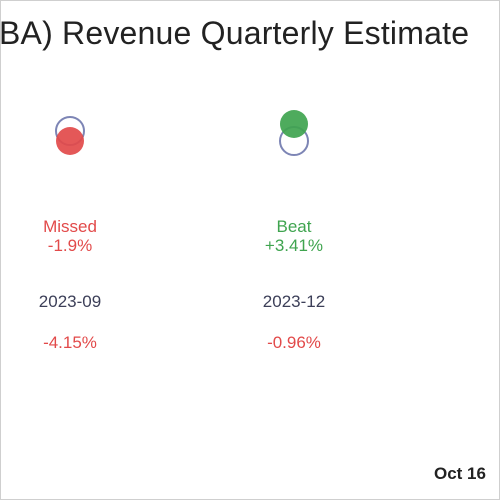 The image size is (500, 500). I want to click on yoy-label-1: -4.15%, so click(70, 342).